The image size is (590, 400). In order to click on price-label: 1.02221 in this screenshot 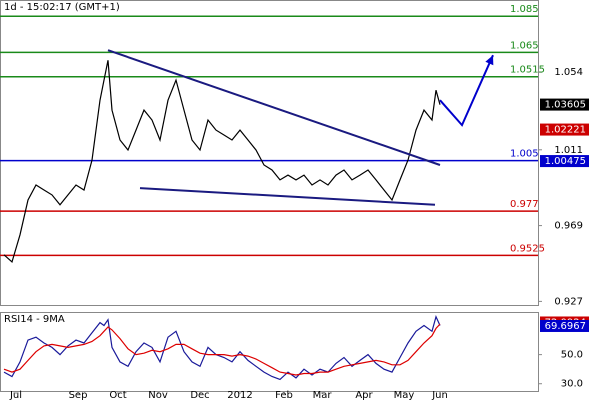, I will do `click(565, 130)`.